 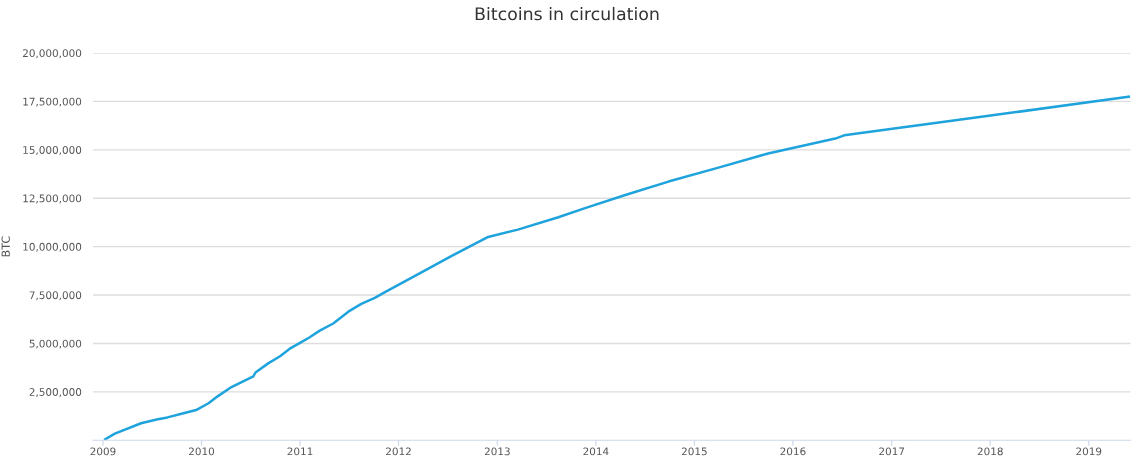 I want to click on x-tick-label: 2015, so click(x=694, y=451).